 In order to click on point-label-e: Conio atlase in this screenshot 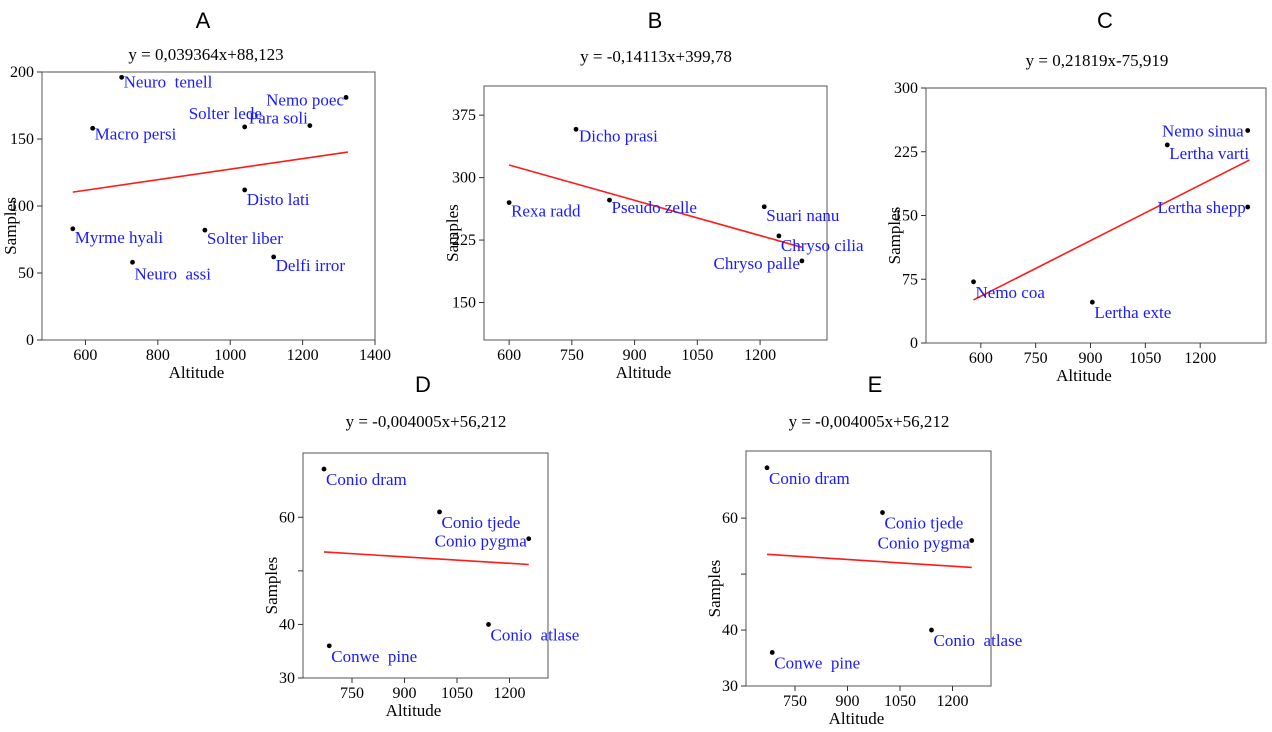, I will do `click(978, 640)`.